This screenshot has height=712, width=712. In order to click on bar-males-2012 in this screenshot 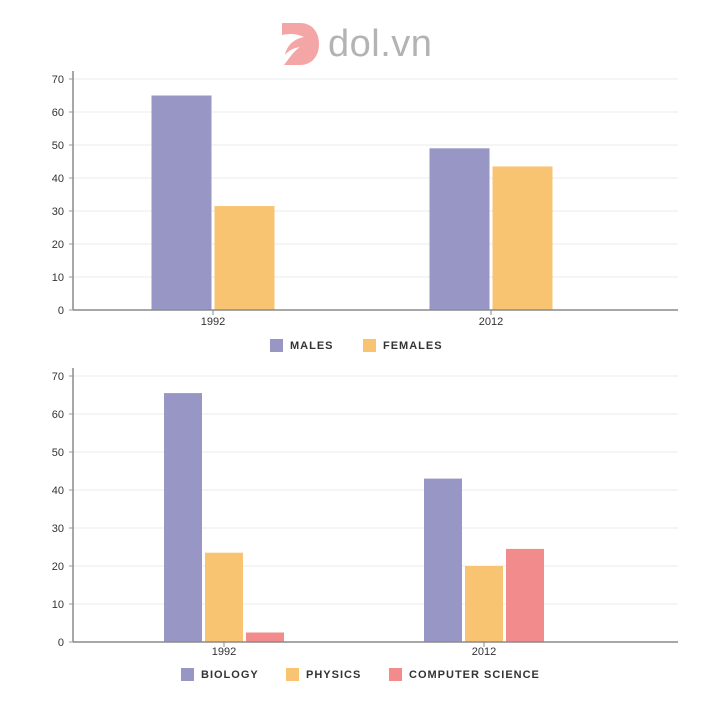, I will do `click(459, 229)`.